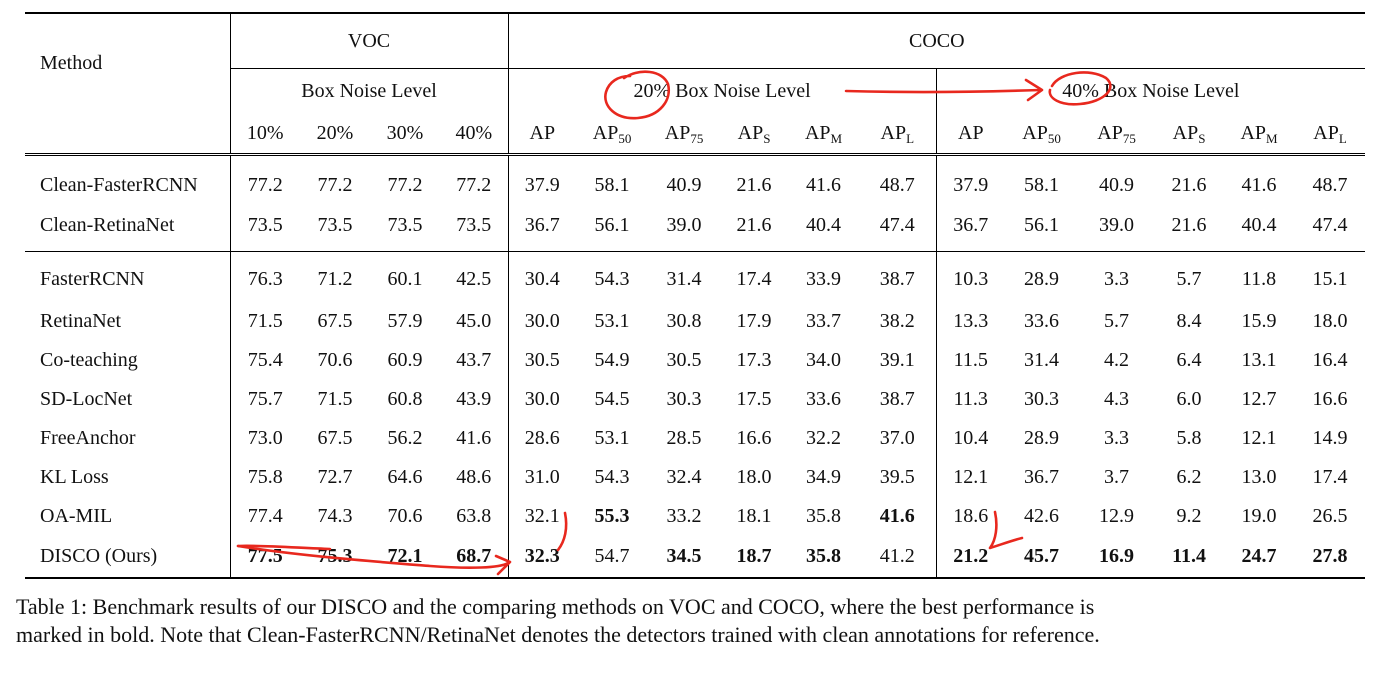  Describe the element at coordinates (897, 321) in the screenshot. I see `value-cell: 38.2` at that location.